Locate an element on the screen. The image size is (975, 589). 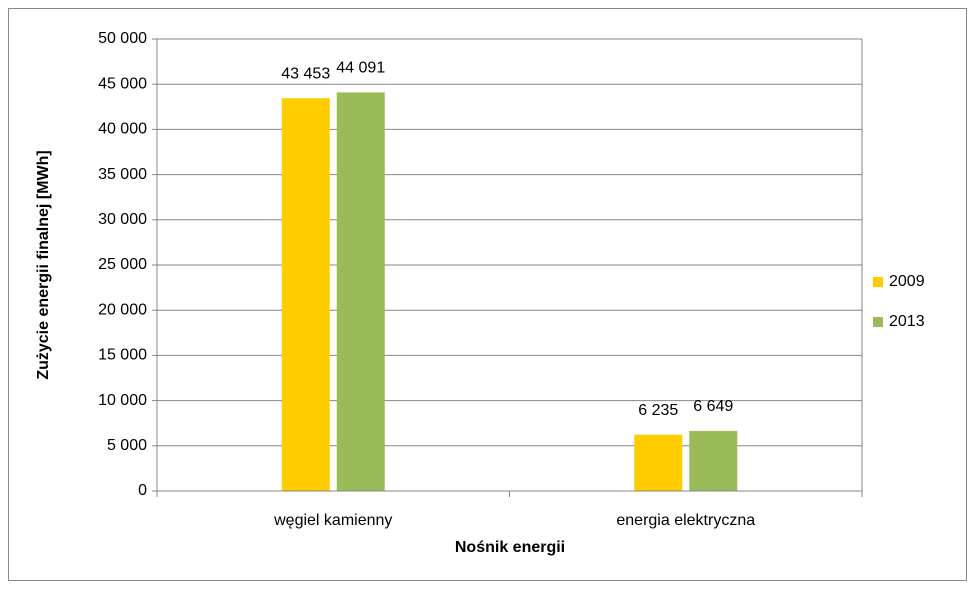
y-tick-label: 40 000 is located at coordinates (122, 129).